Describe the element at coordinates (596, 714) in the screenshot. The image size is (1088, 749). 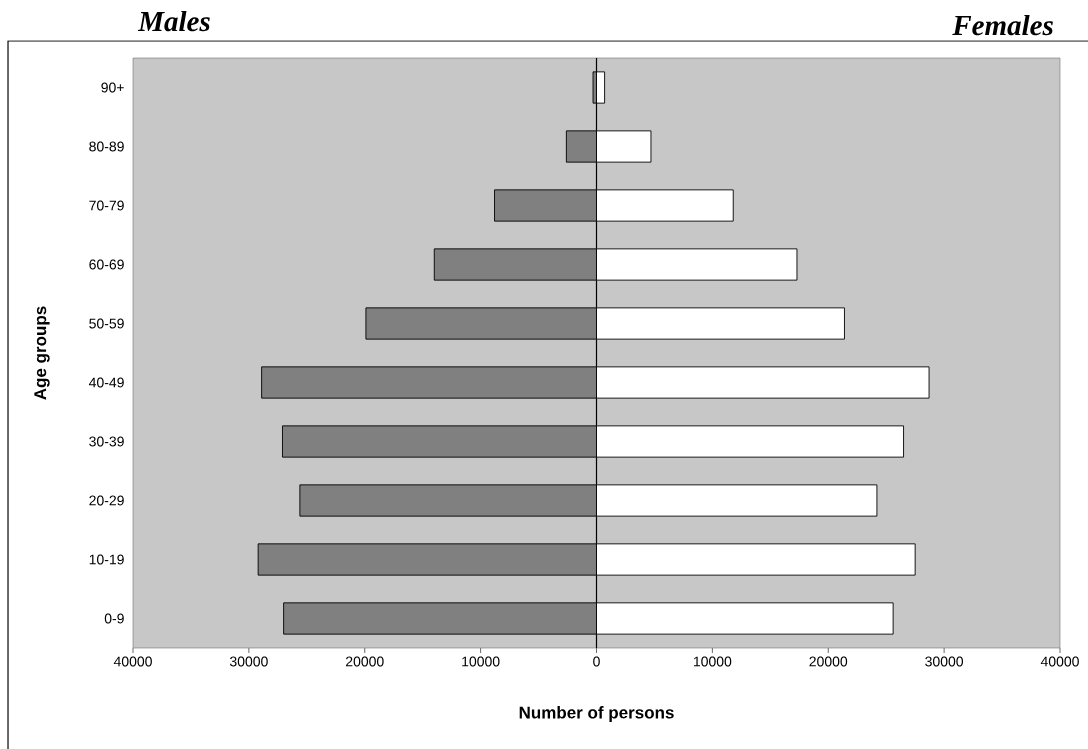
I see `x-axis-title: Number of persons` at that location.